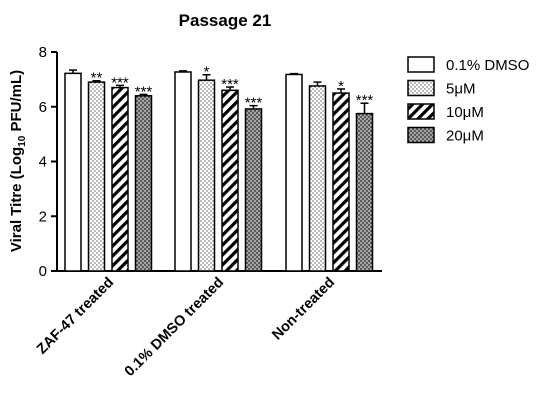 This screenshot has height=413, width=550. I want to click on chart-title: Passage 21, so click(225, 20).